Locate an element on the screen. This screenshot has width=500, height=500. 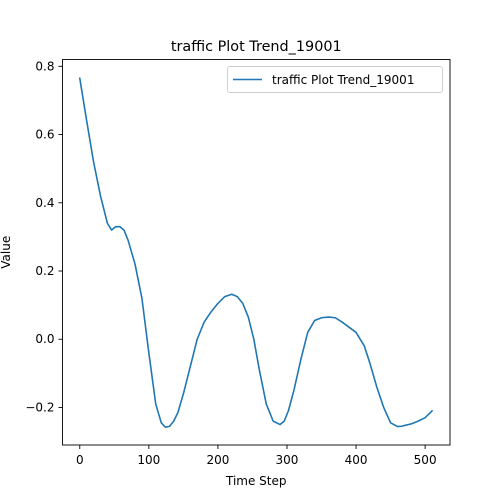
x-axis-label: Time Step is located at coordinates (256, 481).